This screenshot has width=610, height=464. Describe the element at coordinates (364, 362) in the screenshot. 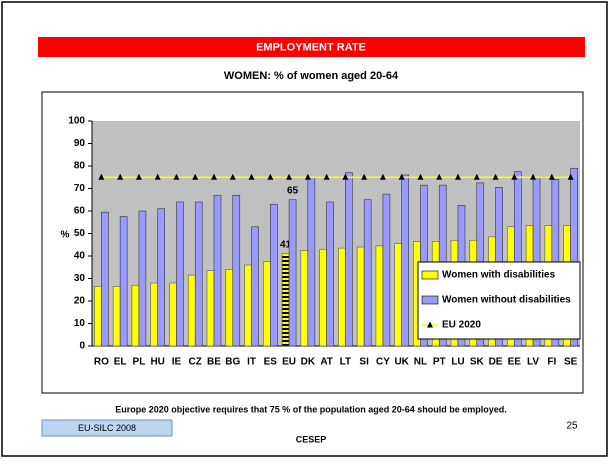

I see `x-tick-label: SI` at that location.